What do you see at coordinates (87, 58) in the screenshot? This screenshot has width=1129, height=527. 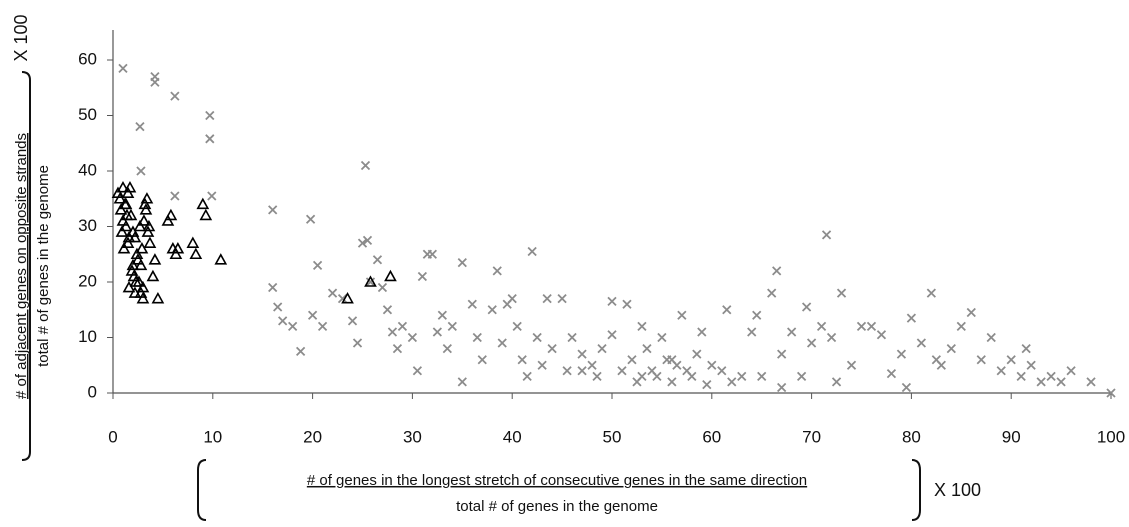 I see `y-tick-label: 60` at bounding box center [87, 58].